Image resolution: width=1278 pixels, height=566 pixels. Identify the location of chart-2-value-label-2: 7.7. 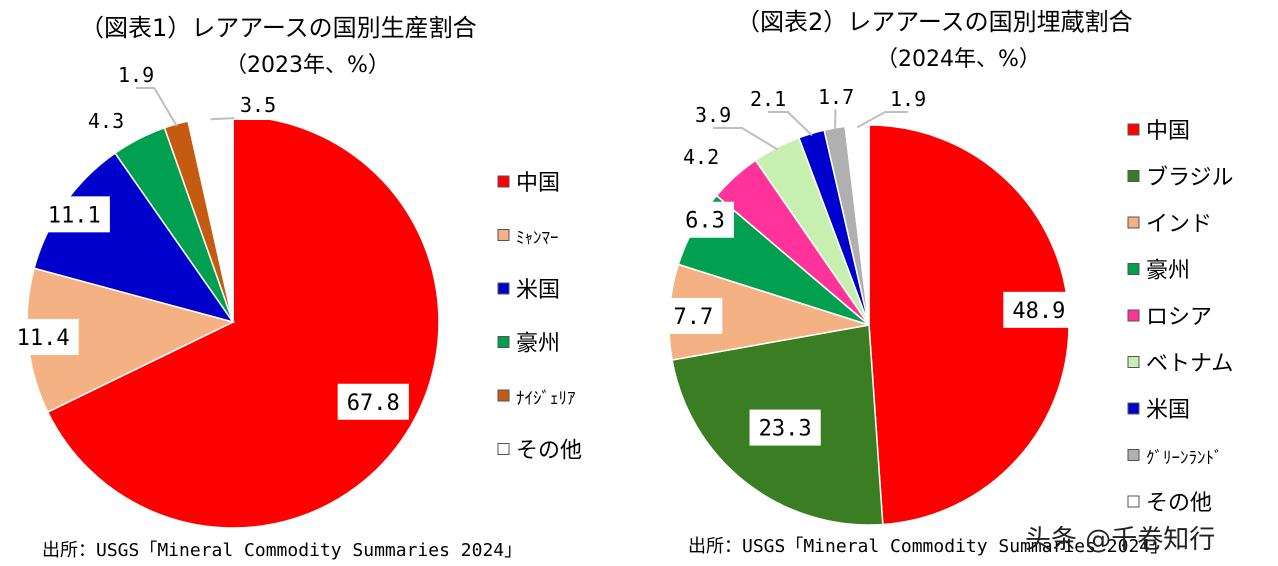
(693, 317).